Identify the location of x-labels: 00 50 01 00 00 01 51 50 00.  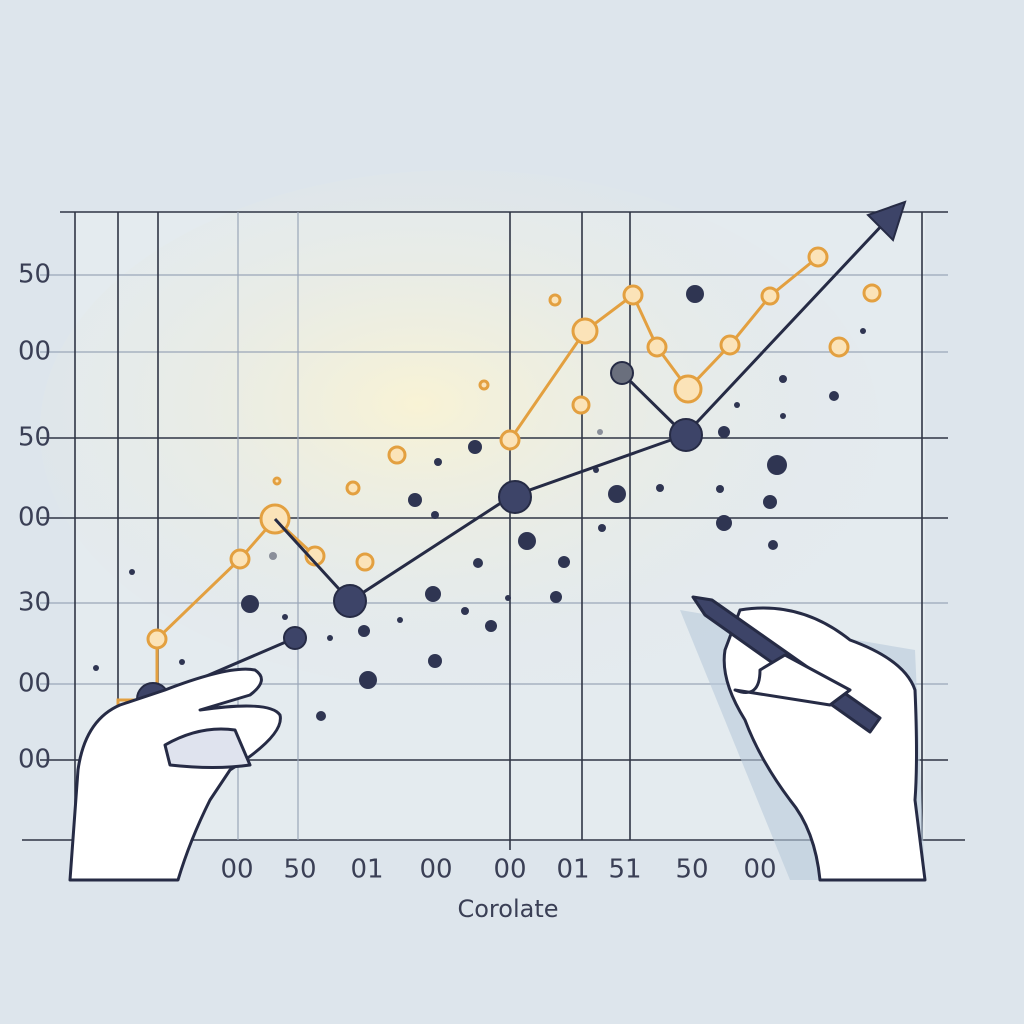
(498, 870).